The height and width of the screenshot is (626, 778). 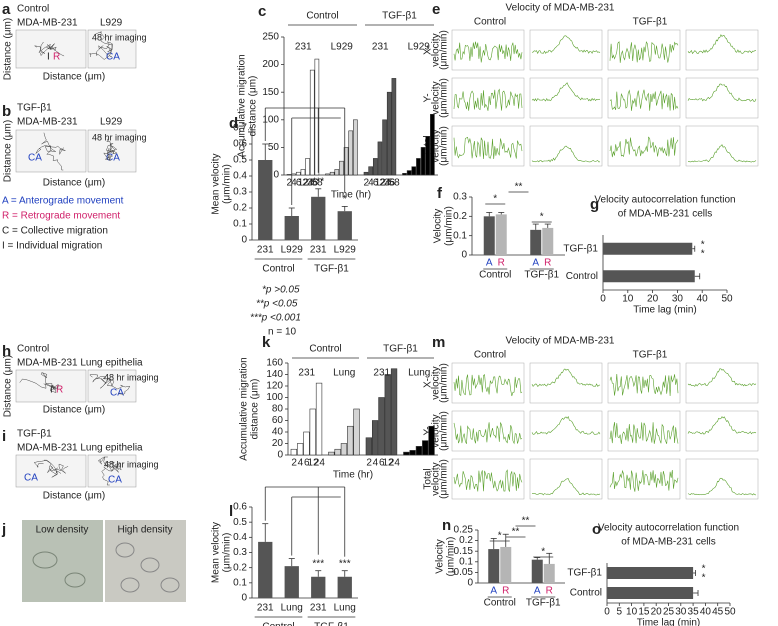 I want to click on legend-entry: I = Individual migration, so click(x=52, y=246).